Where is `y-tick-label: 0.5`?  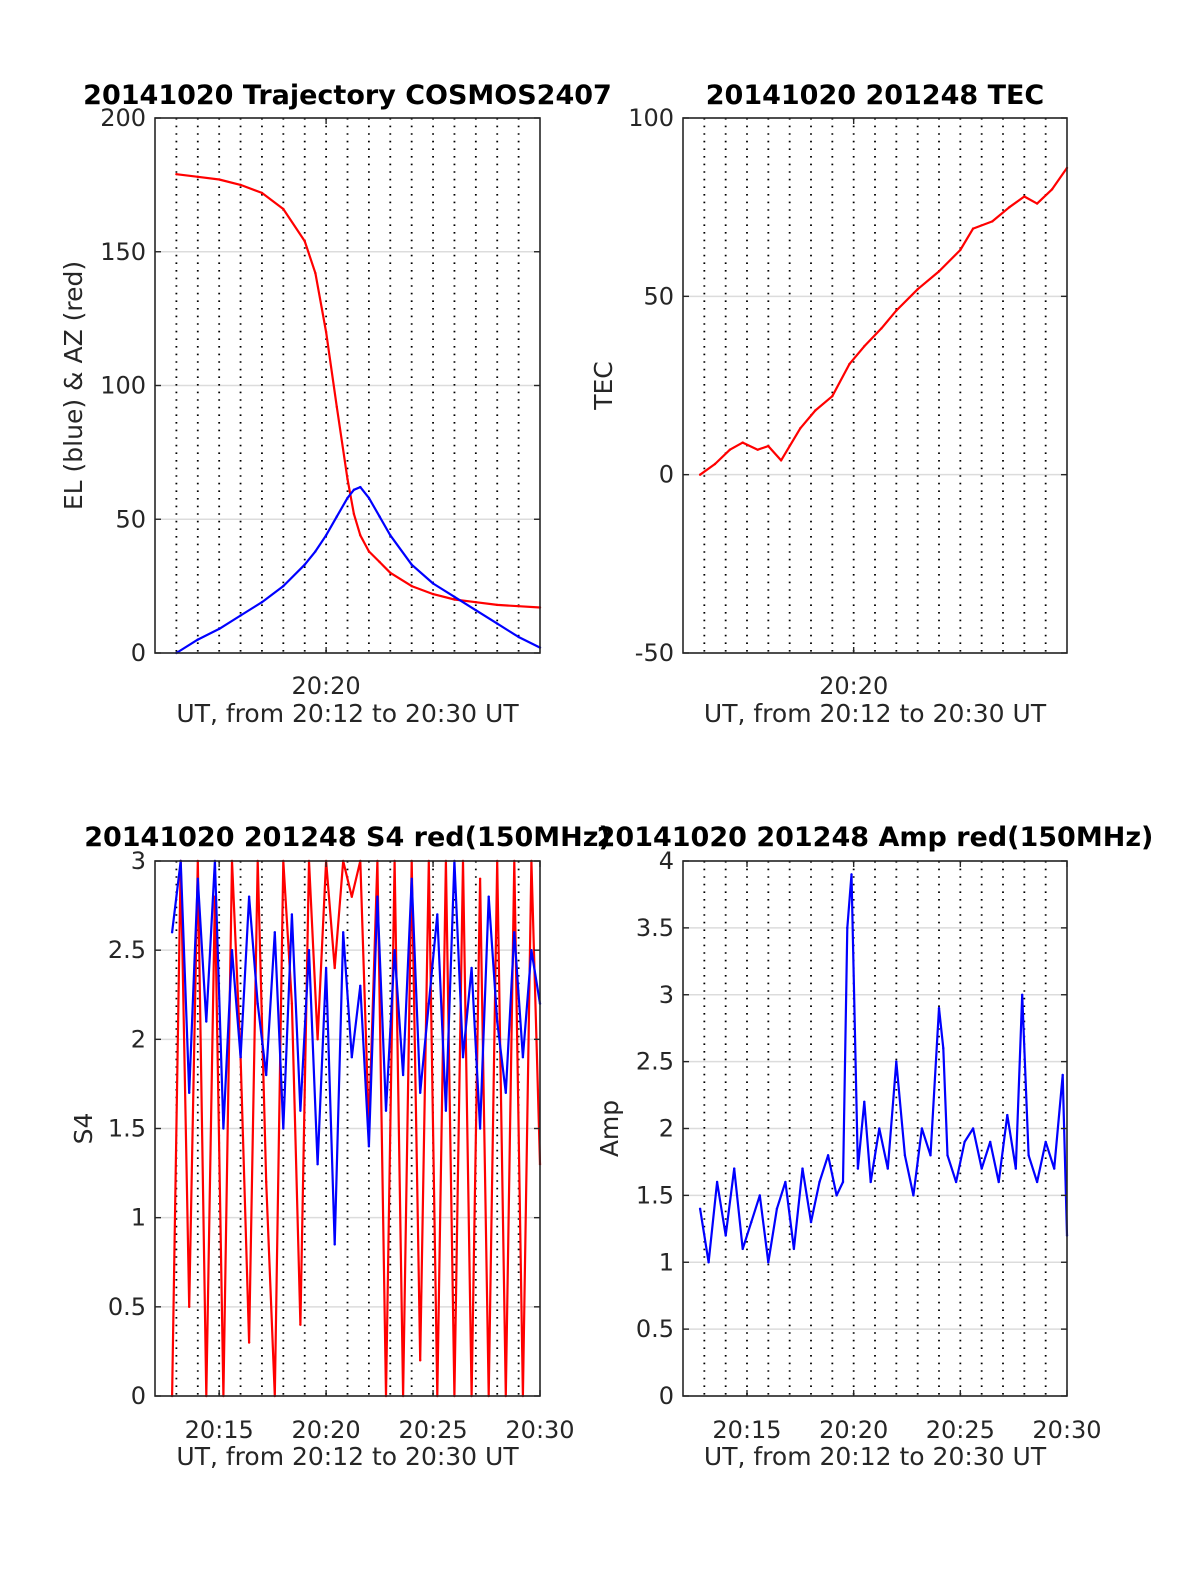 y-tick-label: 0.5 is located at coordinates (655, 1329).